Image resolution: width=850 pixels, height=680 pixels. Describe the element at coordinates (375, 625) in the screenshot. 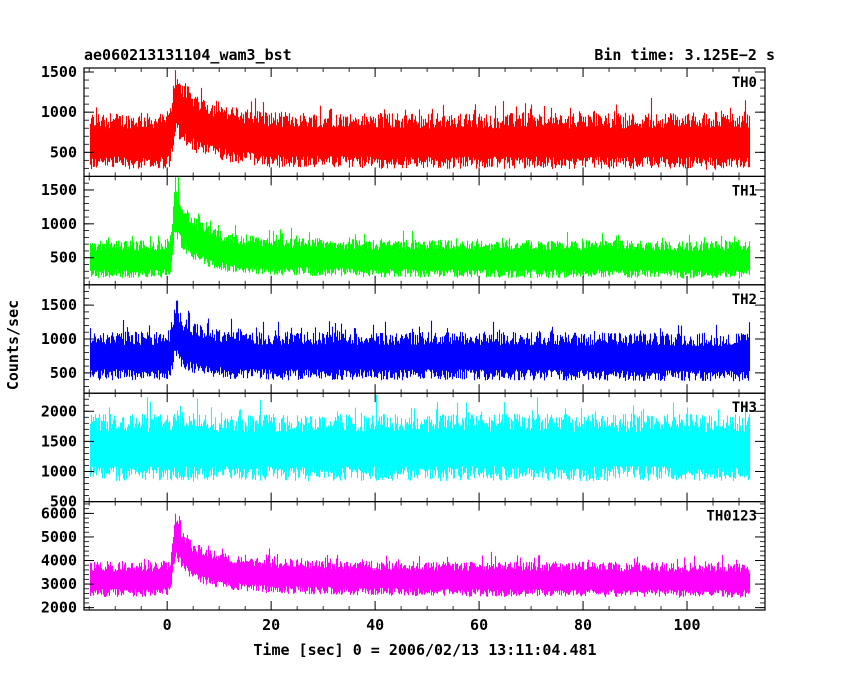

I see `x-tick-label: 40` at that location.